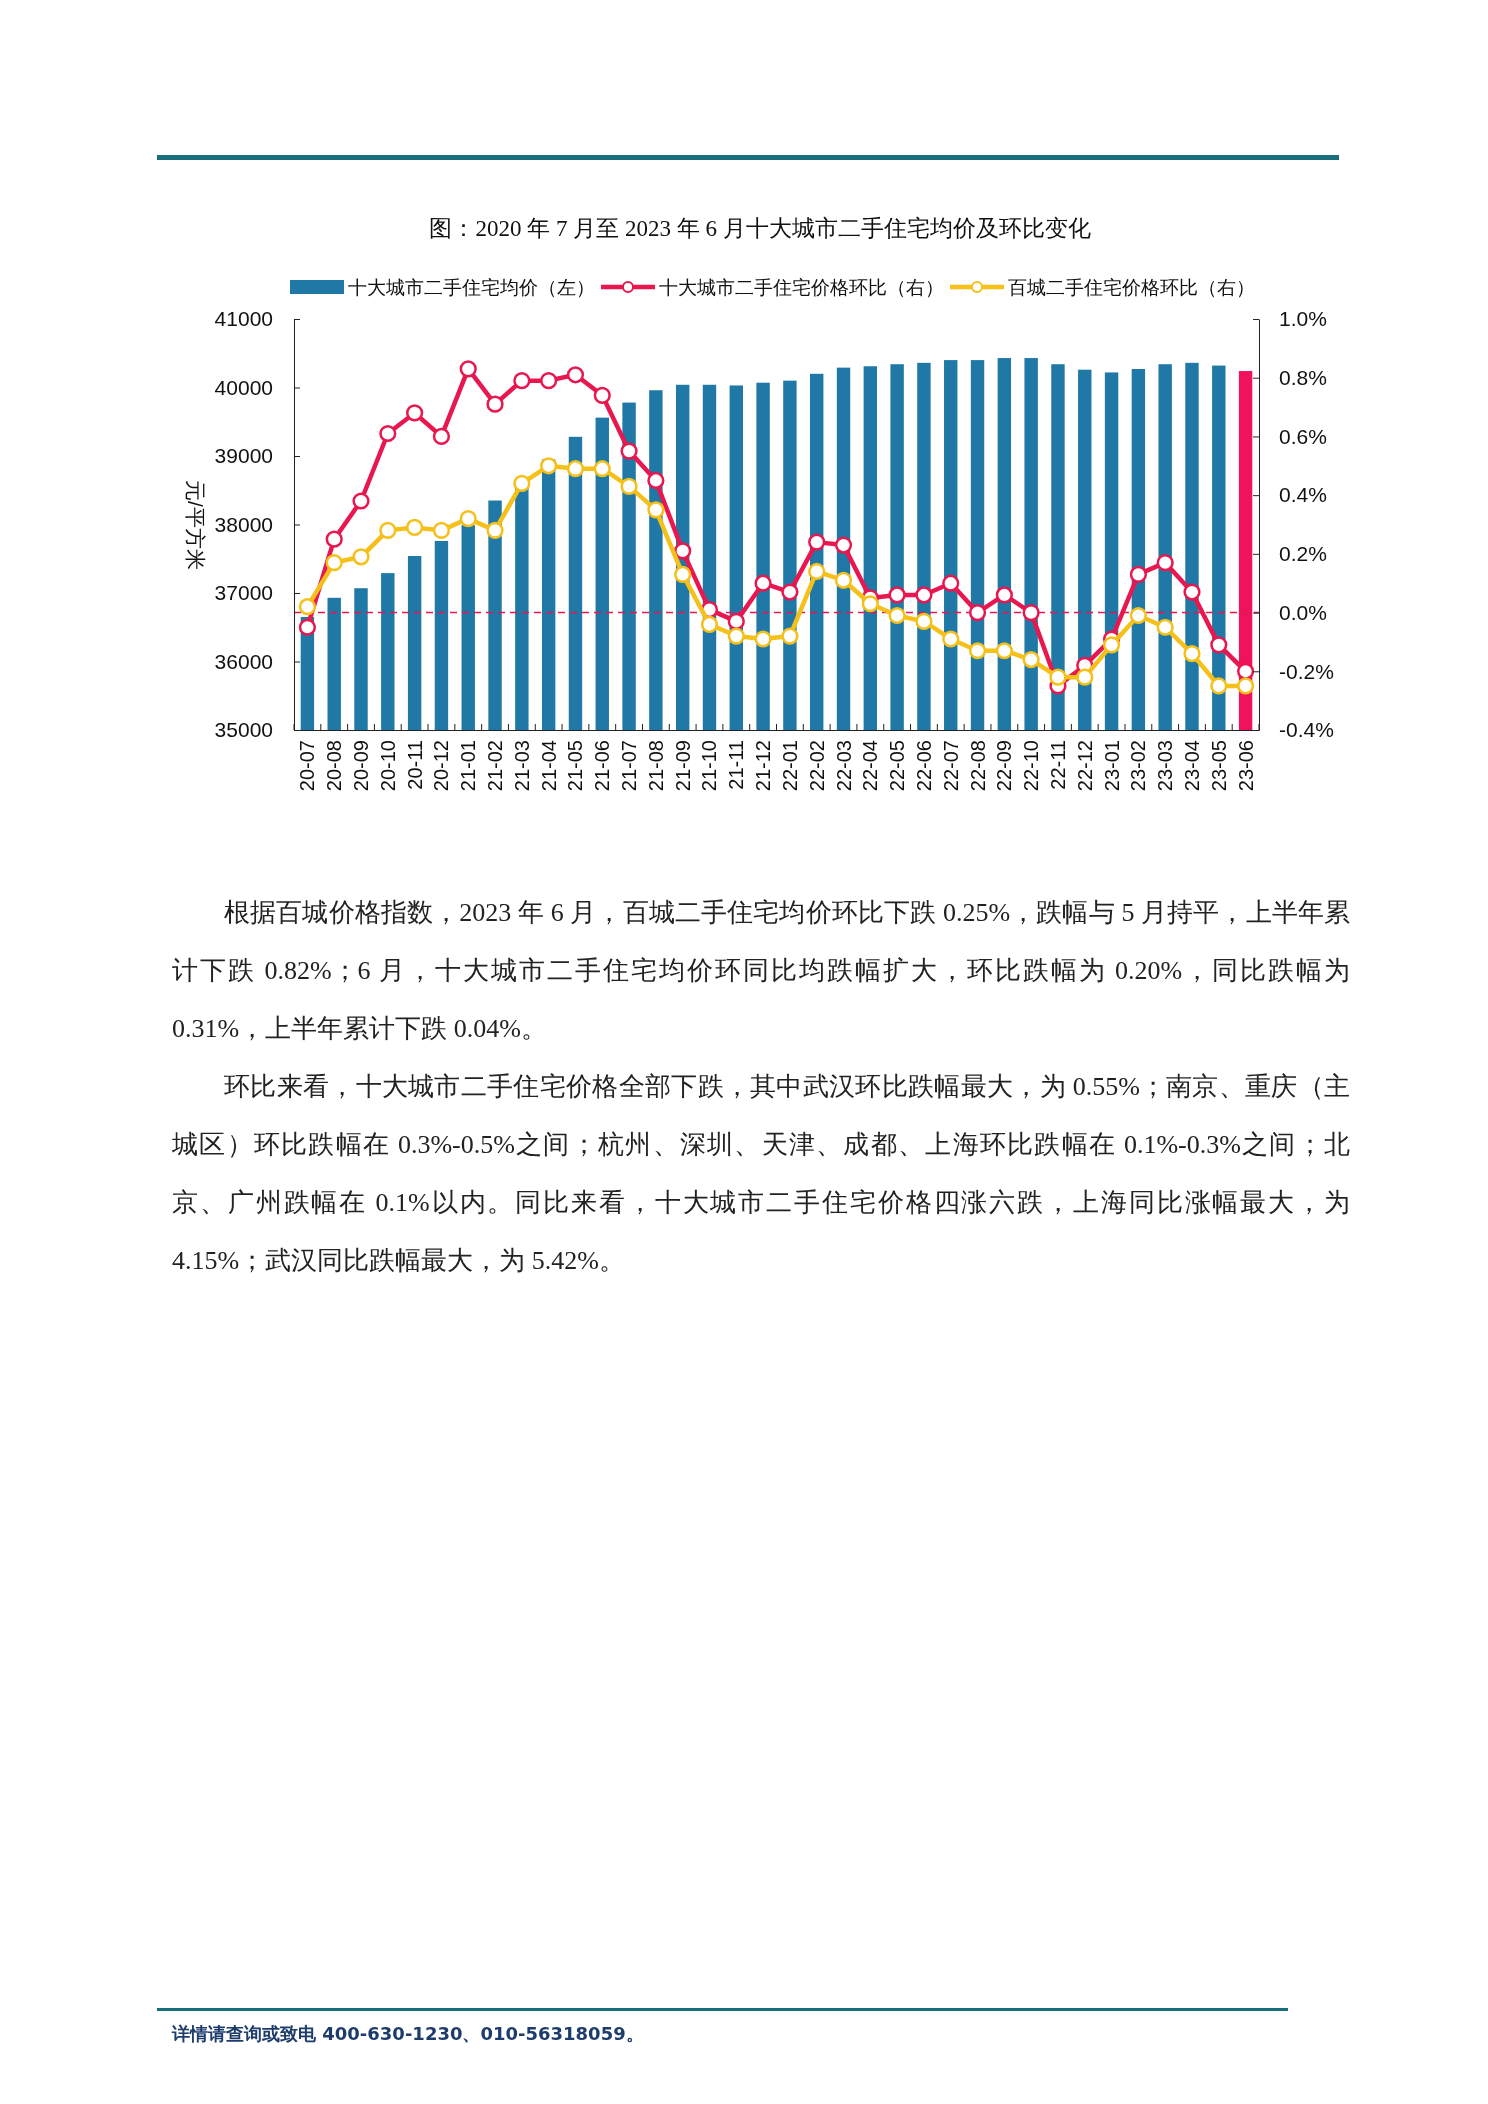  What do you see at coordinates (1191, 766) in the screenshot?
I see `x-tick-label: 23-04` at bounding box center [1191, 766].